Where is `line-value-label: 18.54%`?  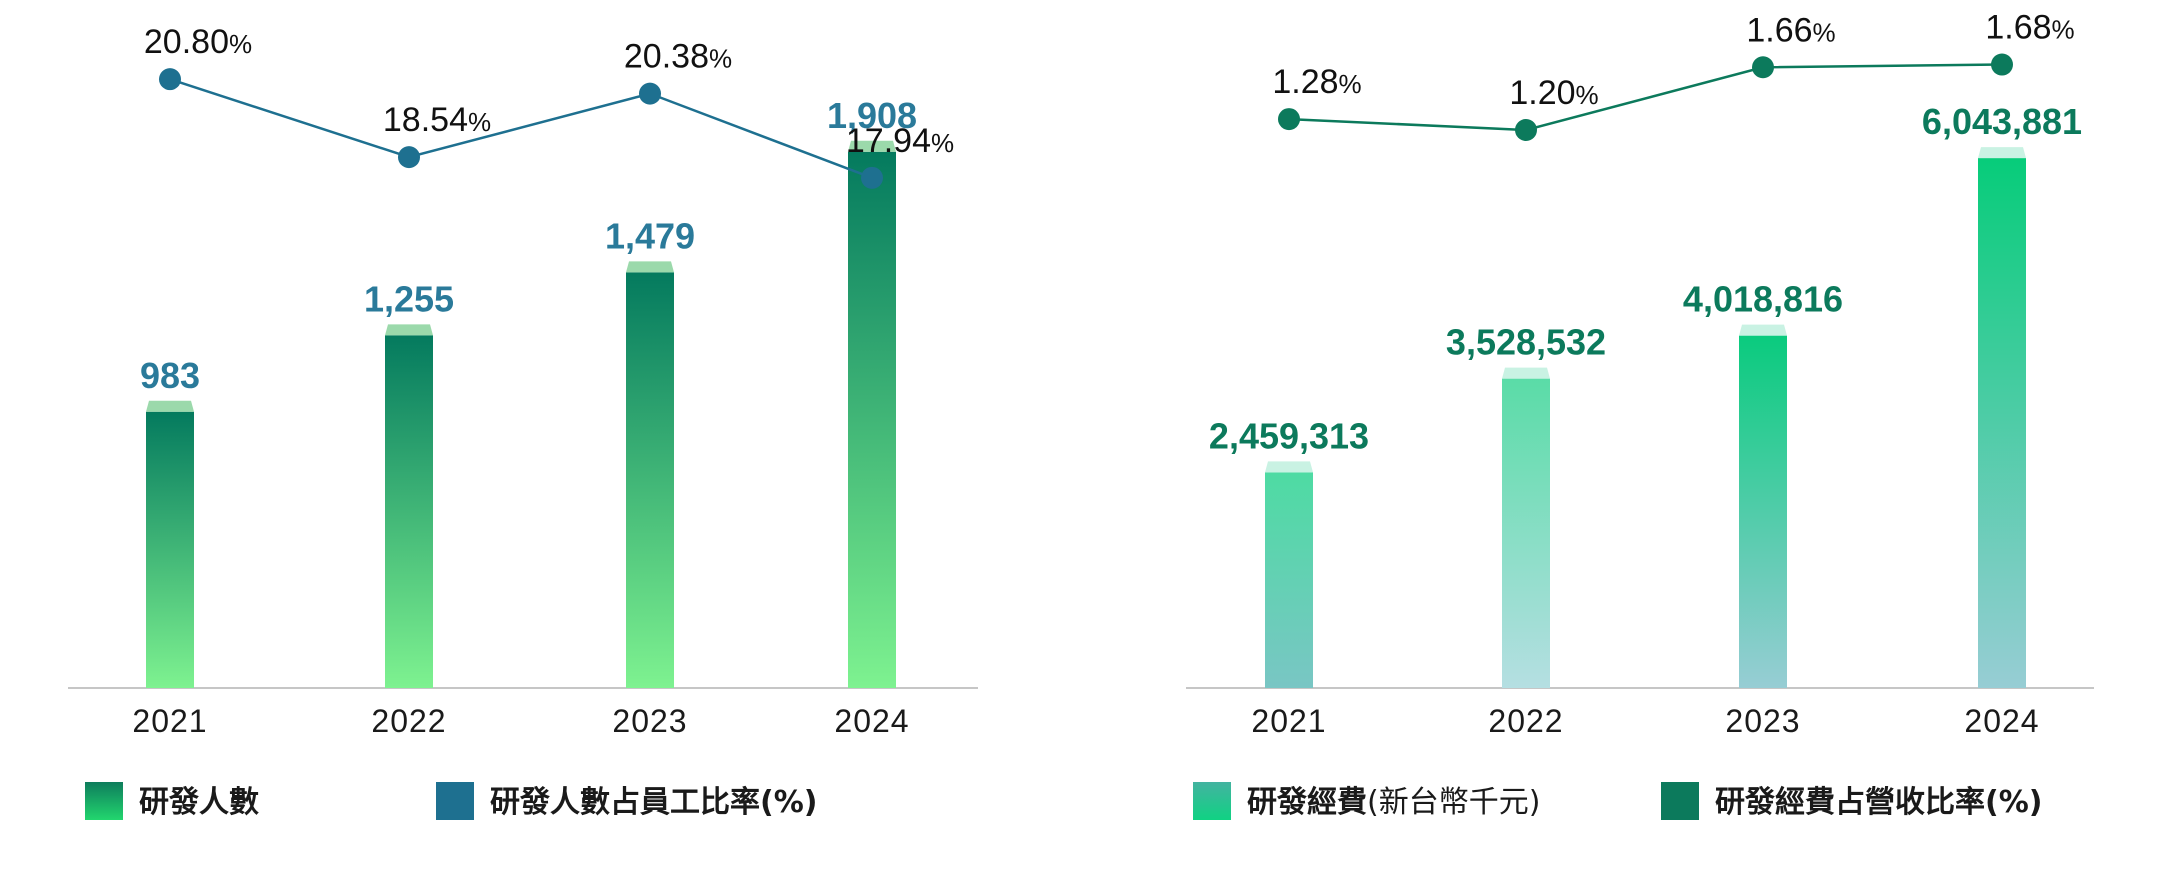 line-value-label: 18.54% is located at coordinates (437, 120).